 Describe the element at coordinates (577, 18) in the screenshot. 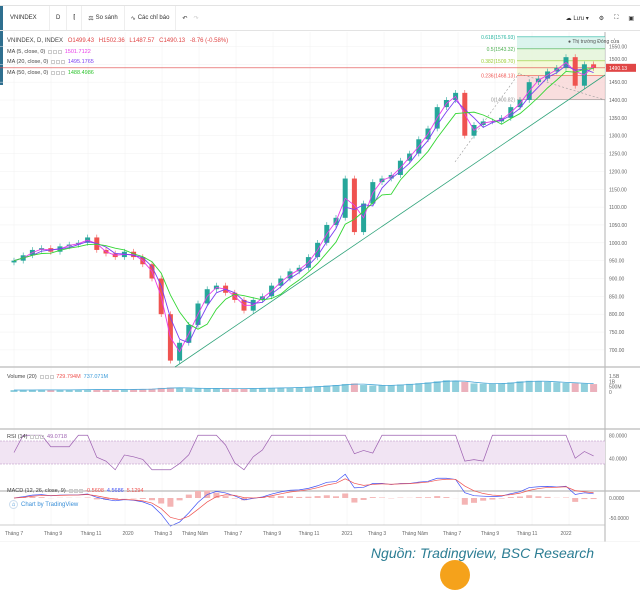

I see `save-button: ☁ Lưu ▾` at that location.